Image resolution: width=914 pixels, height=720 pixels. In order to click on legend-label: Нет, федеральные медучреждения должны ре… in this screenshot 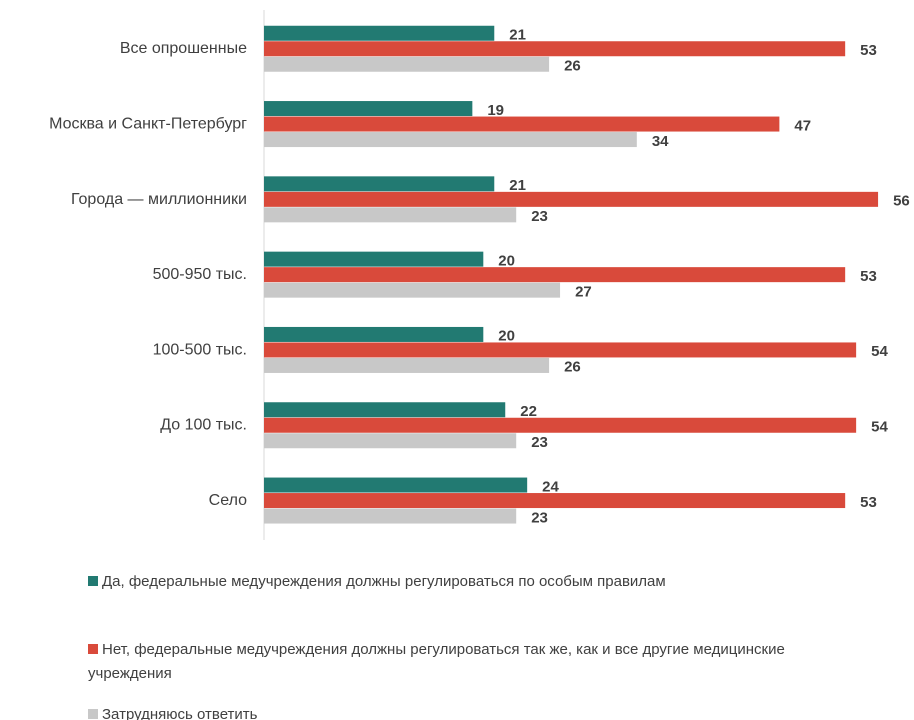, I will do `click(436, 661)`.